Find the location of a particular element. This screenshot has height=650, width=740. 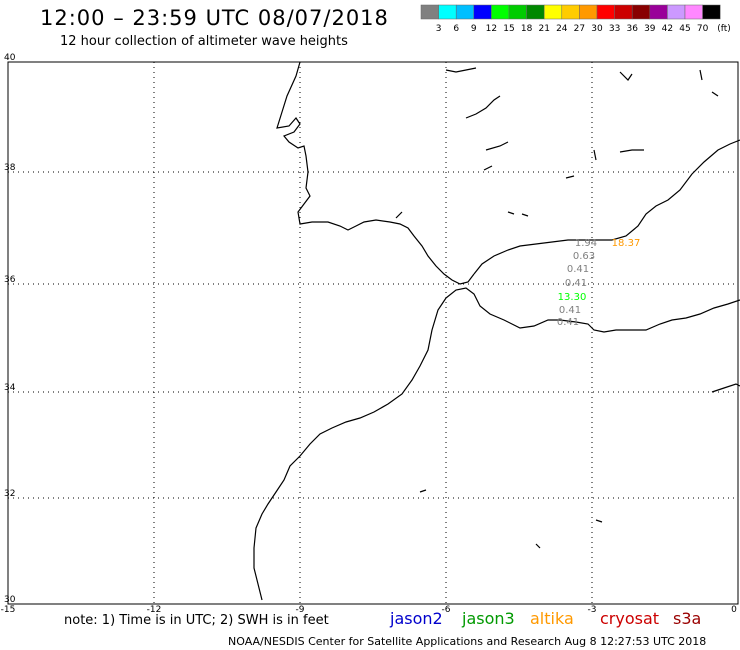

satellite-name: s3a is located at coordinates (687, 618).